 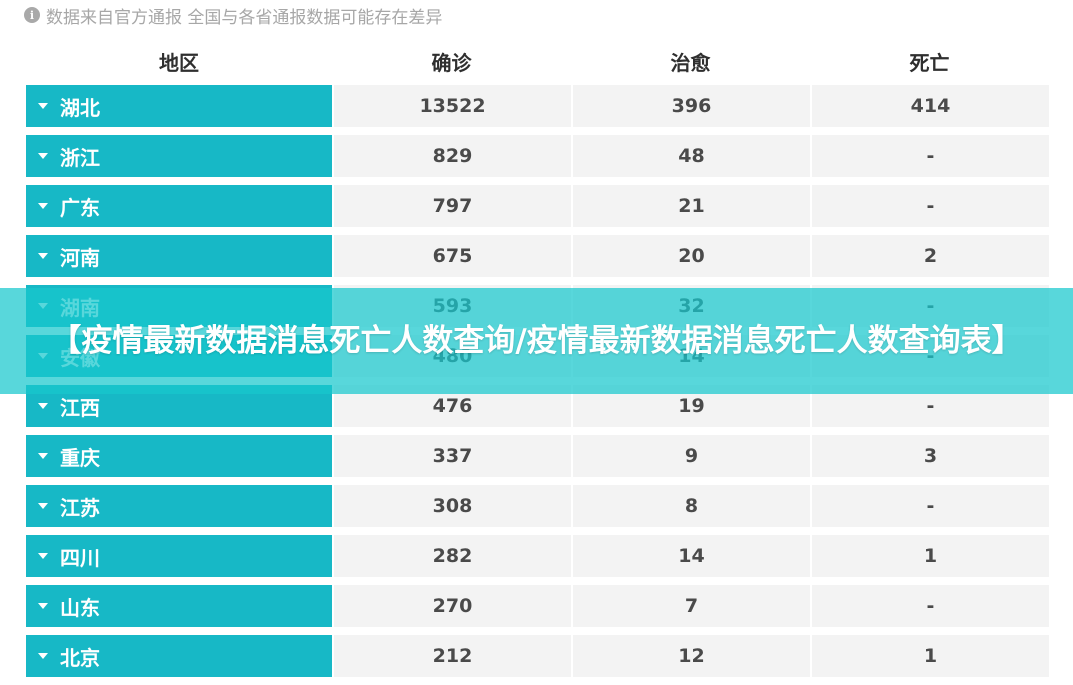 I want to click on info-icon: i, so click(x=32, y=15).